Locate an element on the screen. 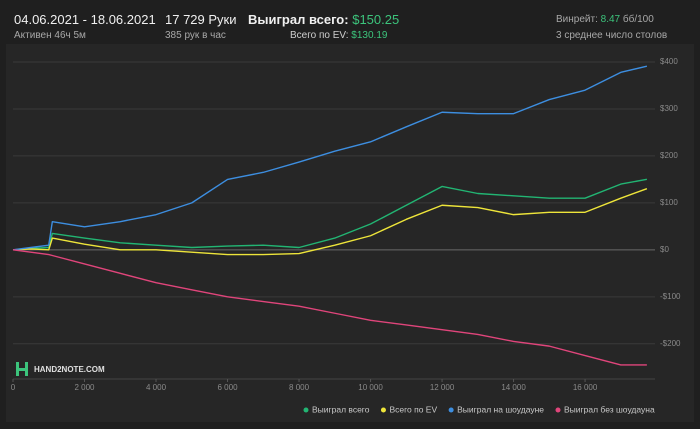  winrate-label: Винрейт: is located at coordinates (577, 19).